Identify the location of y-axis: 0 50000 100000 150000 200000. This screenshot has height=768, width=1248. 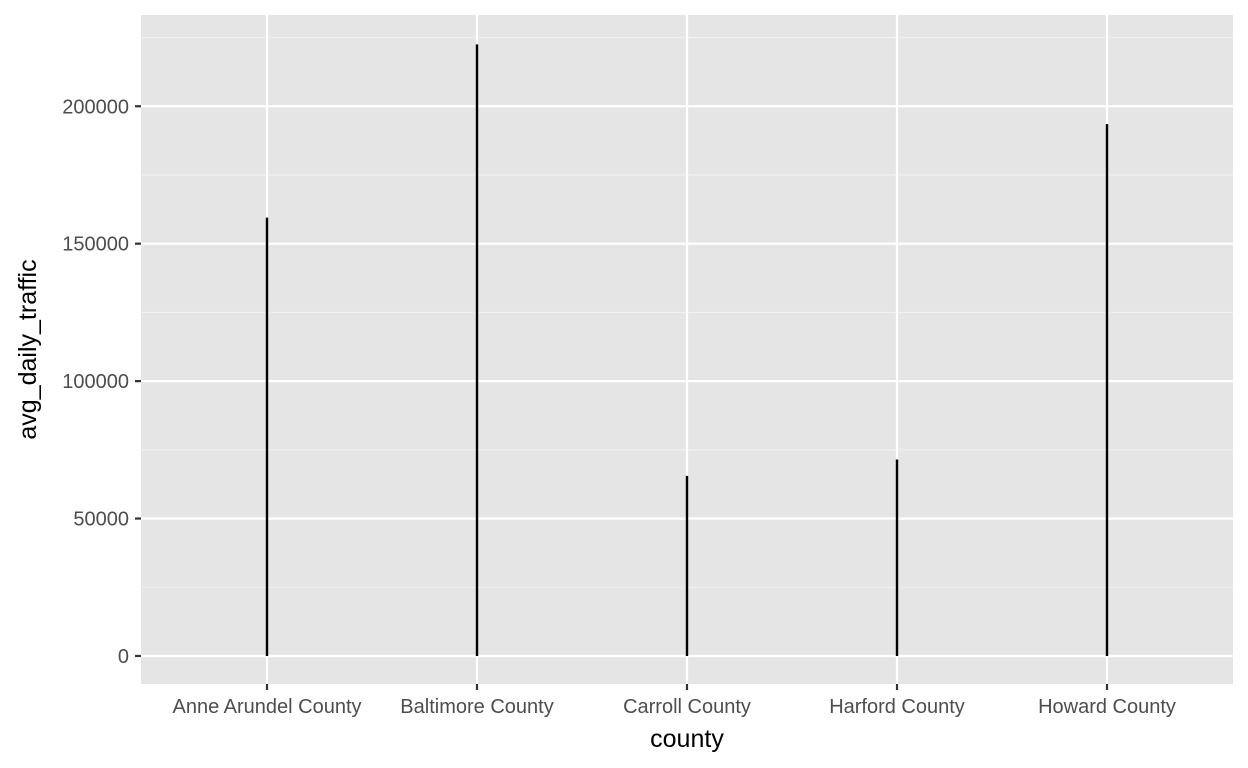
(101, 382).